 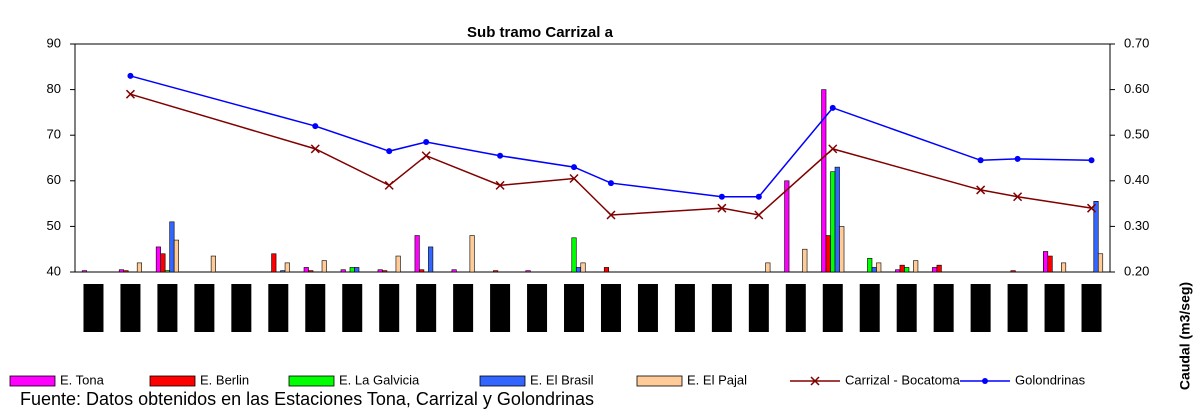 I want to click on legend-label: E. Berlin, so click(x=224, y=379).